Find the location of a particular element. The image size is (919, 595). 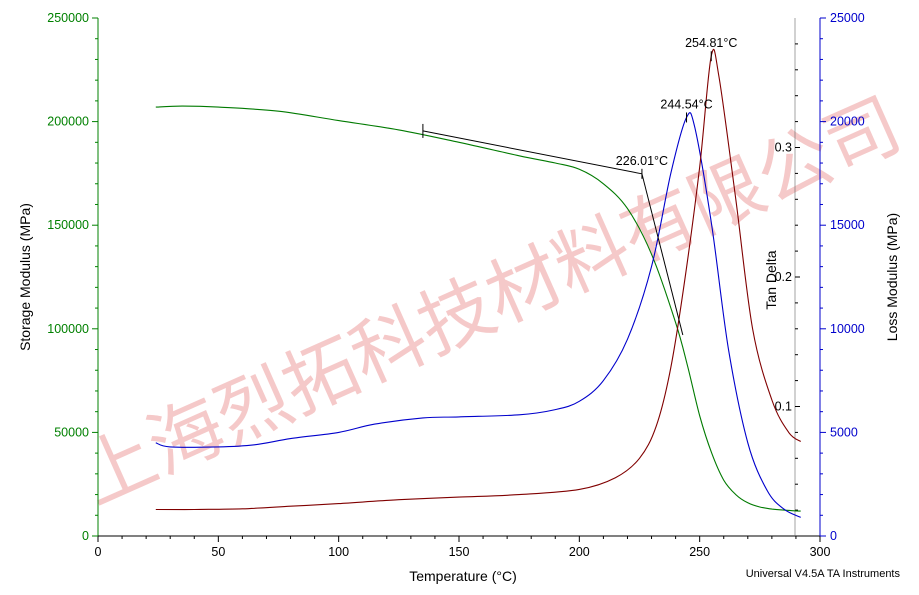

tan-delta-tick-label: 0.3 is located at coordinates (783, 148).